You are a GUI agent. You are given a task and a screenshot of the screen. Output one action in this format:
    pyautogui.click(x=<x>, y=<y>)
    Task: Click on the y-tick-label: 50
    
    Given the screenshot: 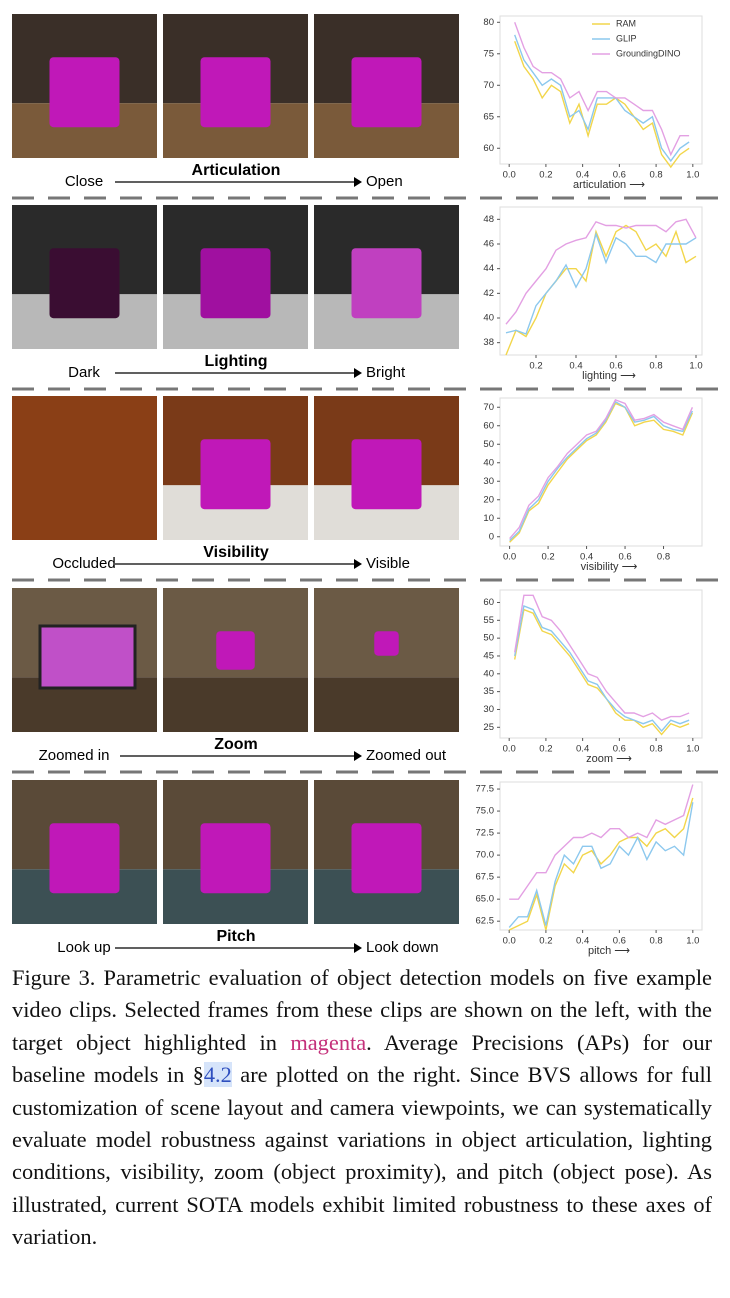 What is the action you would take?
    pyautogui.click(x=488, y=444)
    